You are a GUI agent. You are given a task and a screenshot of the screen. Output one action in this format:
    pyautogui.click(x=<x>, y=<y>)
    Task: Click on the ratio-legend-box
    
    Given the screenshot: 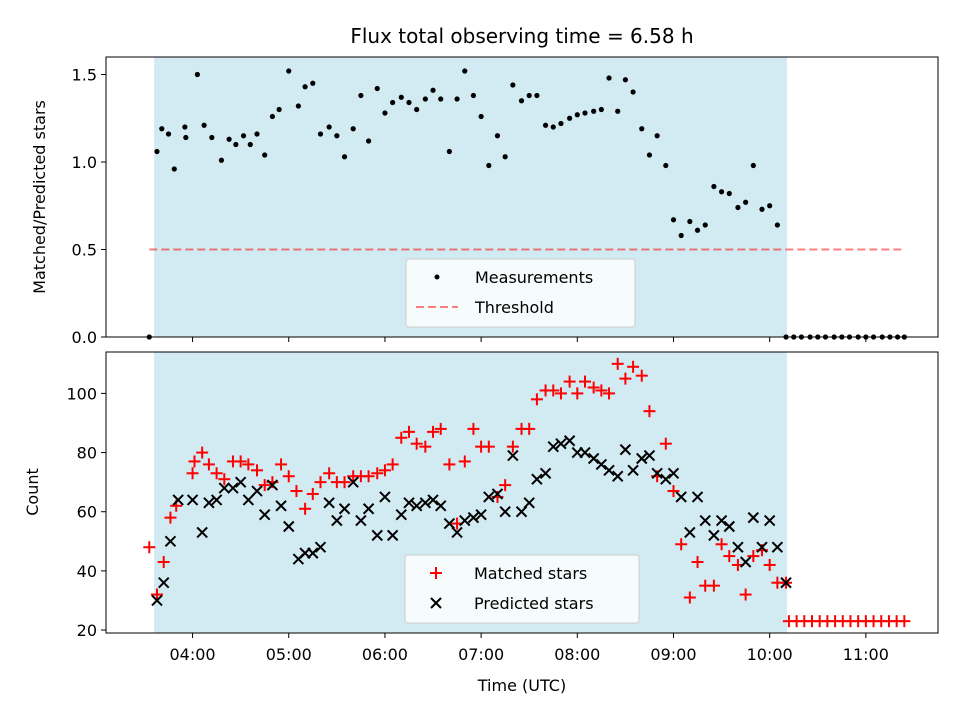 What is the action you would take?
    pyautogui.click(x=520, y=293)
    